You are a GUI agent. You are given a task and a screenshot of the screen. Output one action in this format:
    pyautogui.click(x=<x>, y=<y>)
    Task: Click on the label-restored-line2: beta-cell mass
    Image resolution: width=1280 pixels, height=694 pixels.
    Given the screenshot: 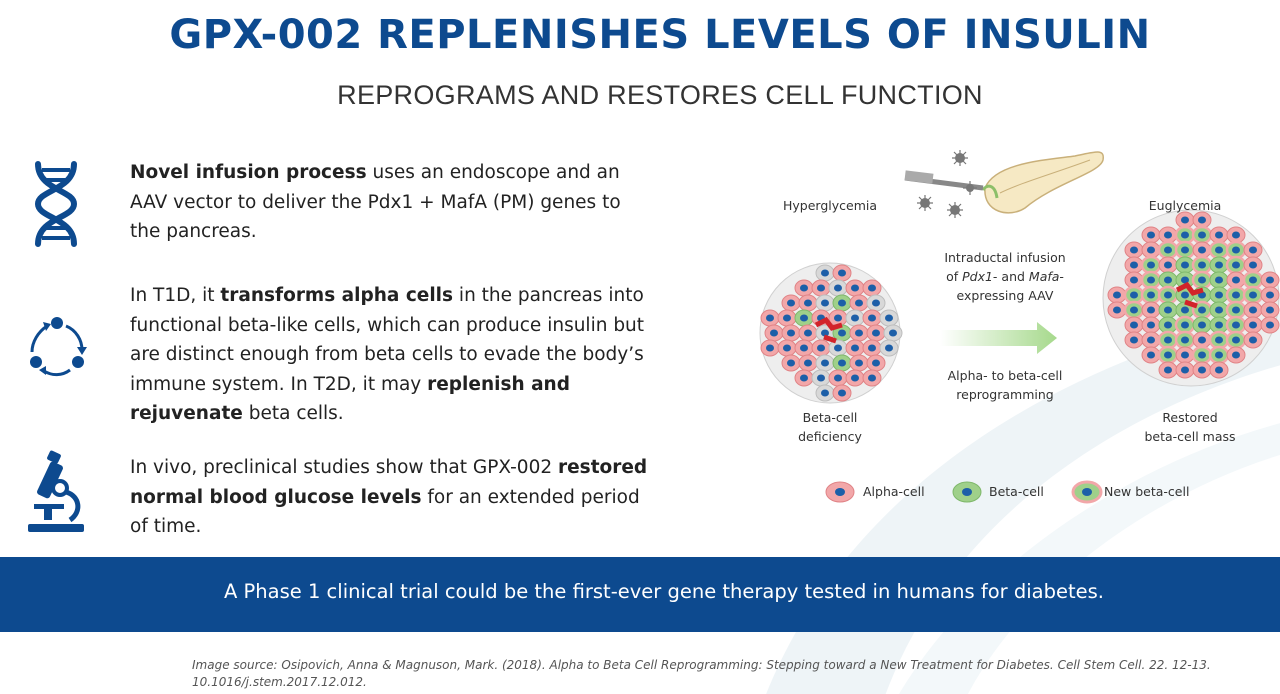 What is the action you would take?
    pyautogui.click(x=1190, y=436)
    